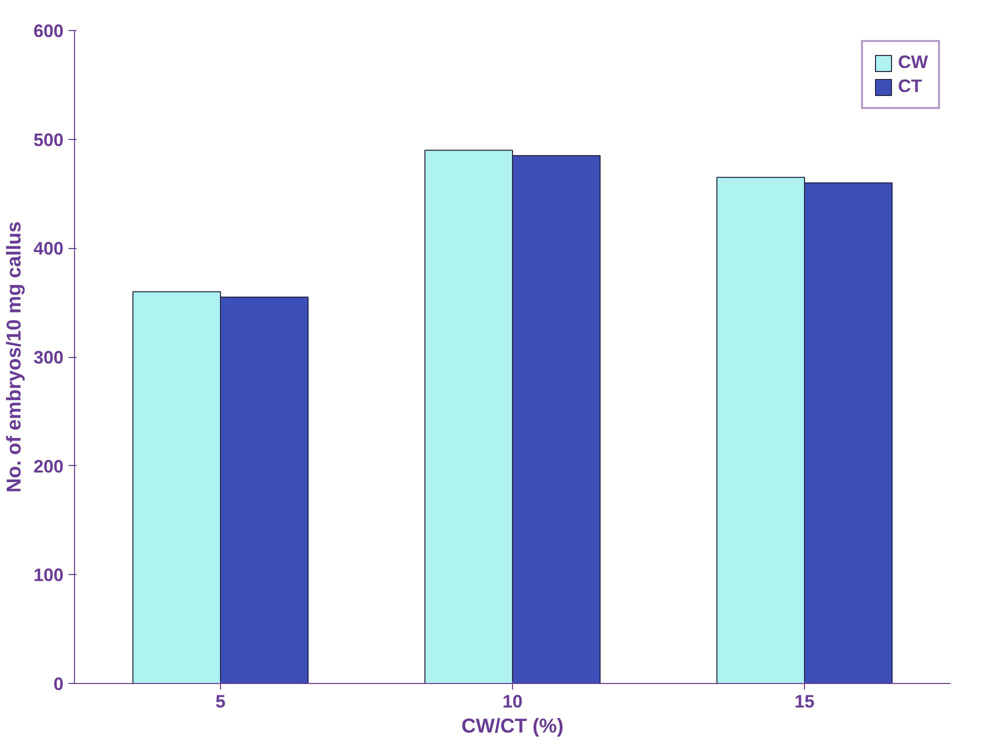 This screenshot has height=753, width=993. I want to click on y-tick-label: 400, so click(48, 248).